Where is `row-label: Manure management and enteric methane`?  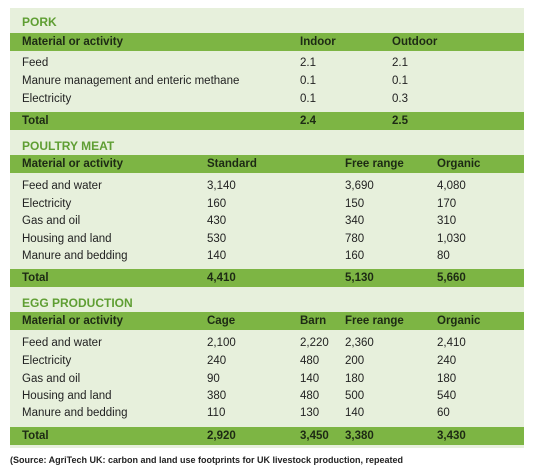
row-label: Manure management and enteric methane is located at coordinates (131, 81).